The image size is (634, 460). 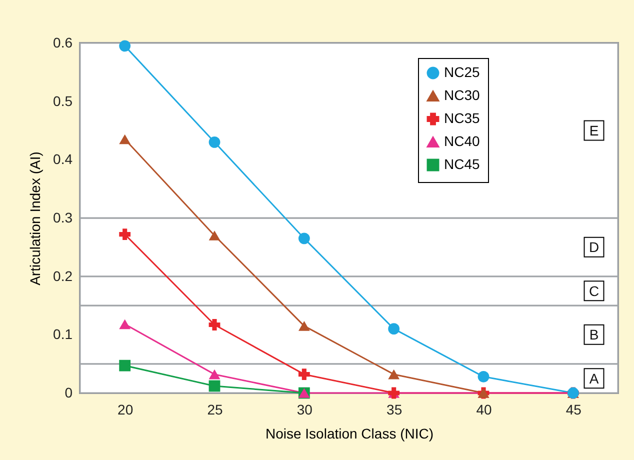 What do you see at coordinates (63, 159) in the screenshot?
I see `y-tick-label: 0.4` at bounding box center [63, 159].